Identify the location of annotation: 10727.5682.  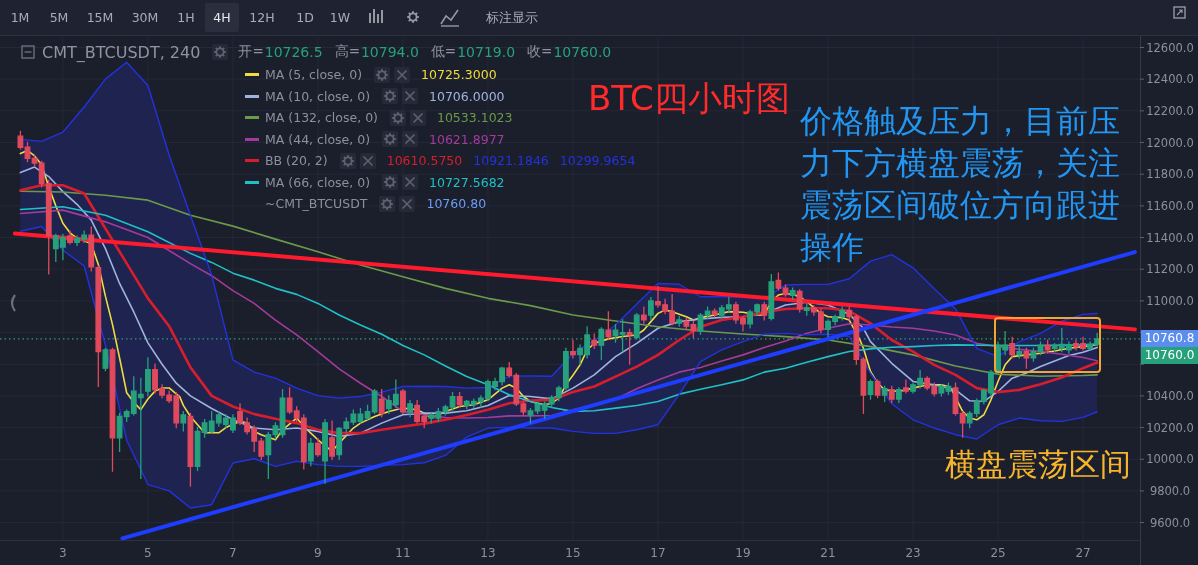
(467, 182).